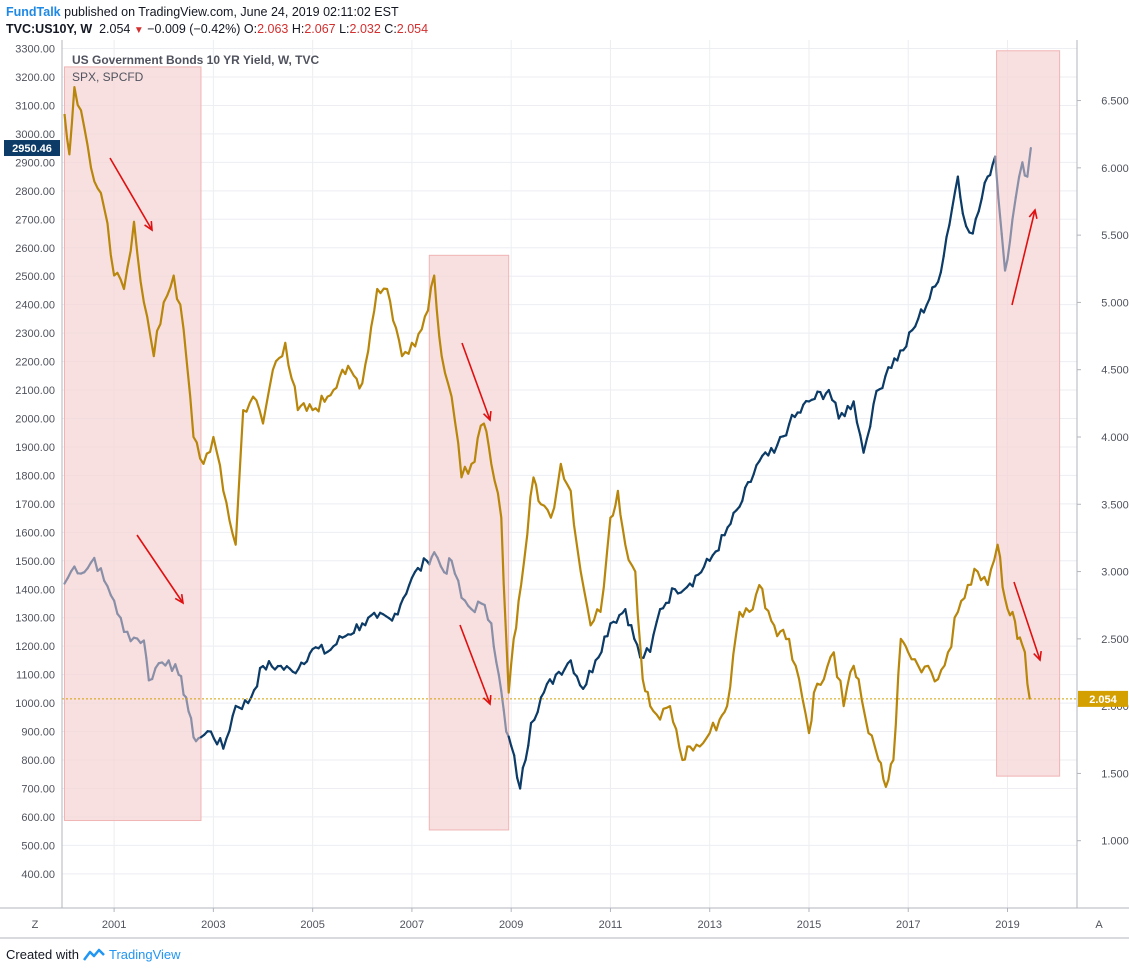 The width and height of the screenshot is (1129, 974). Describe the element at coordinates (1115, 303) in the screenshot. I see `right-tick-label: 5.000` at that location.